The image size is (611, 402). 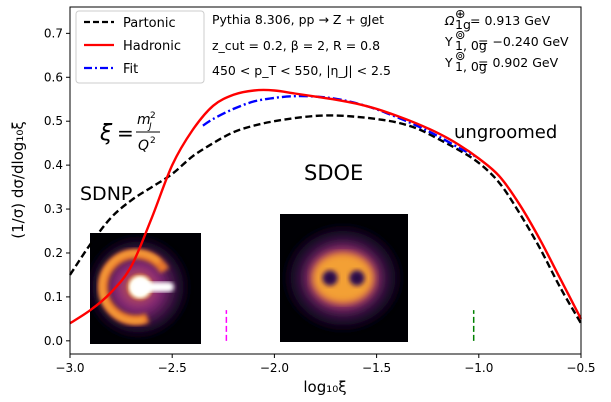 I want to click on x-tick-label: −2.0, so click(x=274, y=368).